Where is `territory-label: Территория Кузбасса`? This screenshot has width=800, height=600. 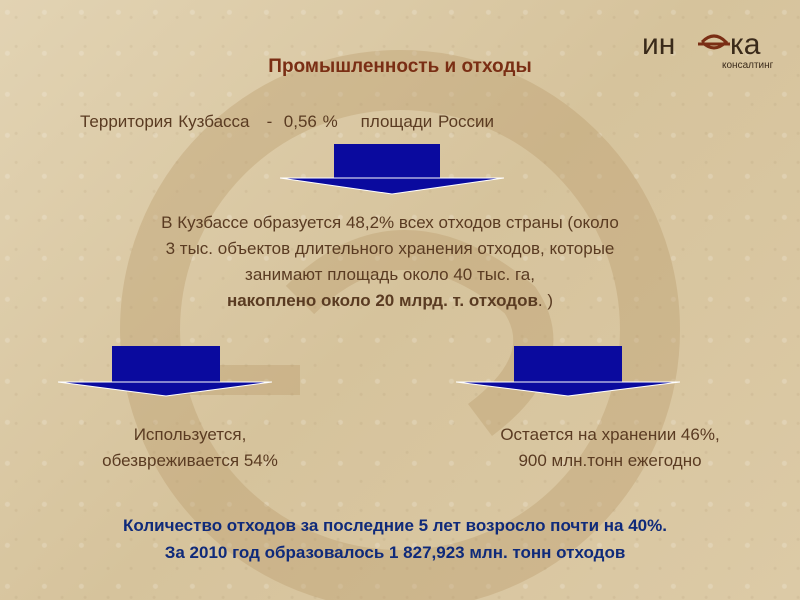
territory-label: Территория Кузбасса is located at coordinates (165, 121).